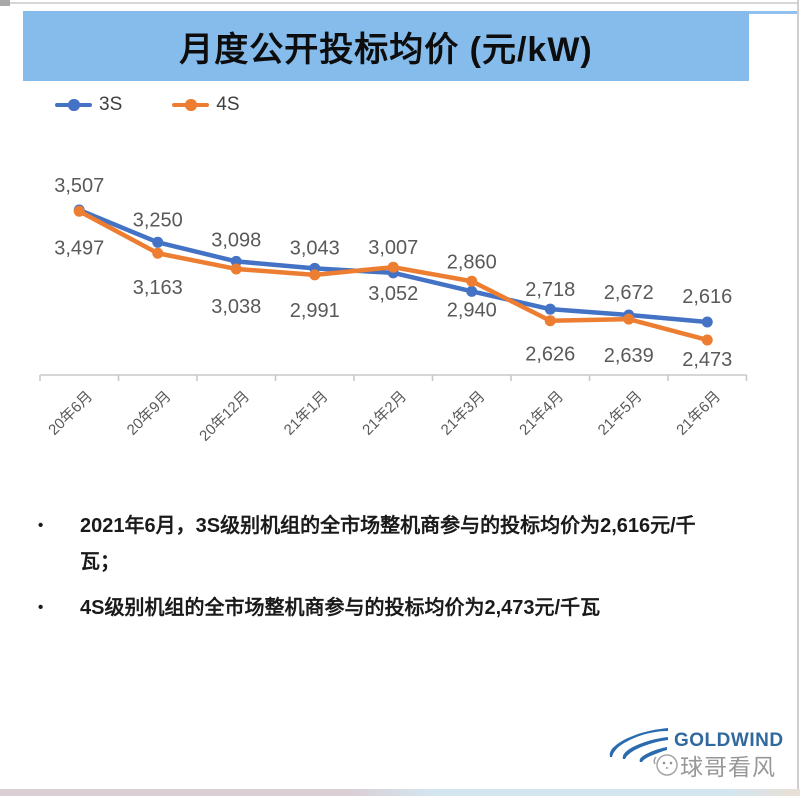  I want to click on commentary-text-3s: 2021年6月，3S级别机组的全市场整机商参与的投标均价为2,616元/千瓦；, so click(388, 544).